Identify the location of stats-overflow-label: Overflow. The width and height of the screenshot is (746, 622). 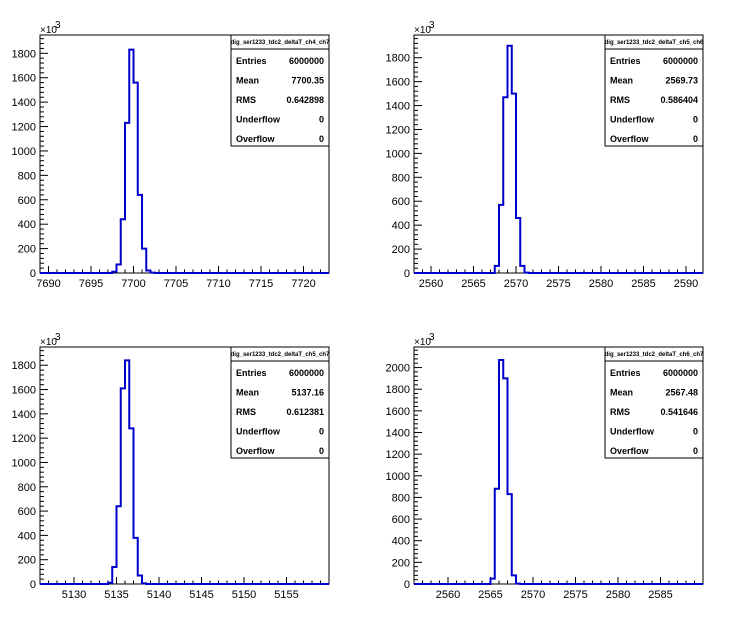
(256, 139).